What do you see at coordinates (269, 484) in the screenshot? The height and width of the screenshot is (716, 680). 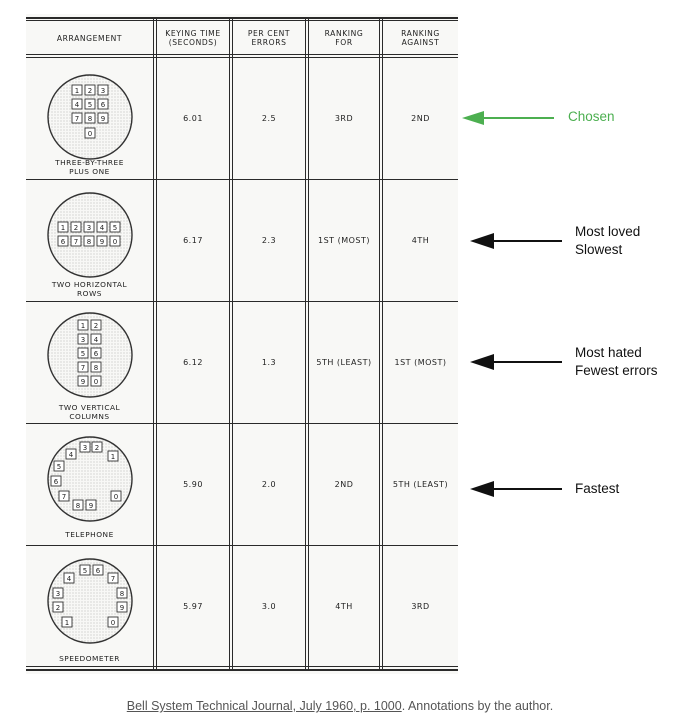 I see `errors-cell: 2.0` at bounding box center [269, 484].